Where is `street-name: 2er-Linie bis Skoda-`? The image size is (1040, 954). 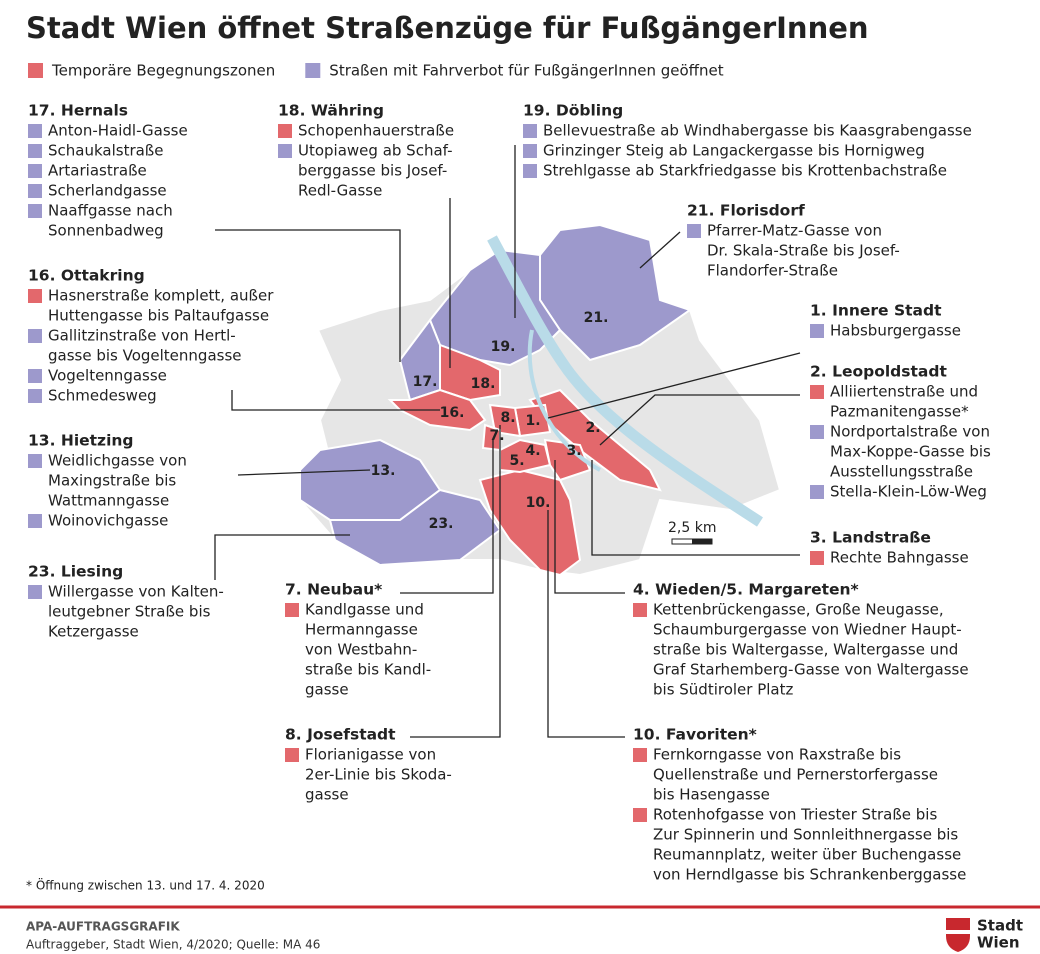 street-name: 2er-Linie bis Skoda- is located at coordinates (378, 775).